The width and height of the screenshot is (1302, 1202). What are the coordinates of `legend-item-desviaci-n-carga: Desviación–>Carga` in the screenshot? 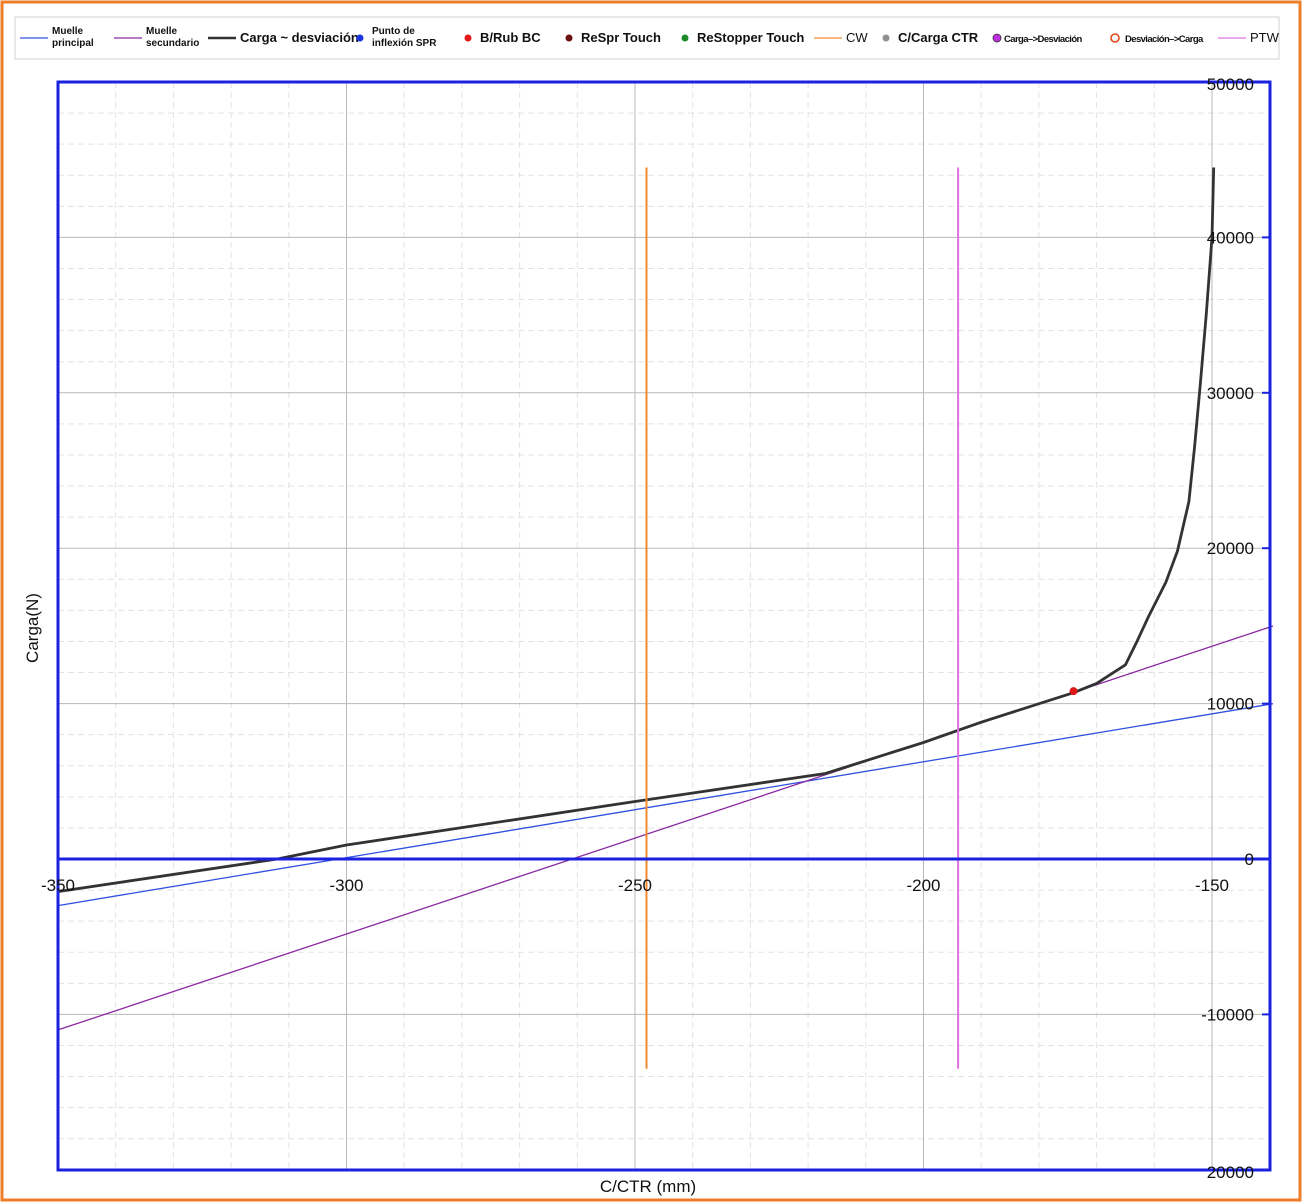 It's located at (1157, 39).